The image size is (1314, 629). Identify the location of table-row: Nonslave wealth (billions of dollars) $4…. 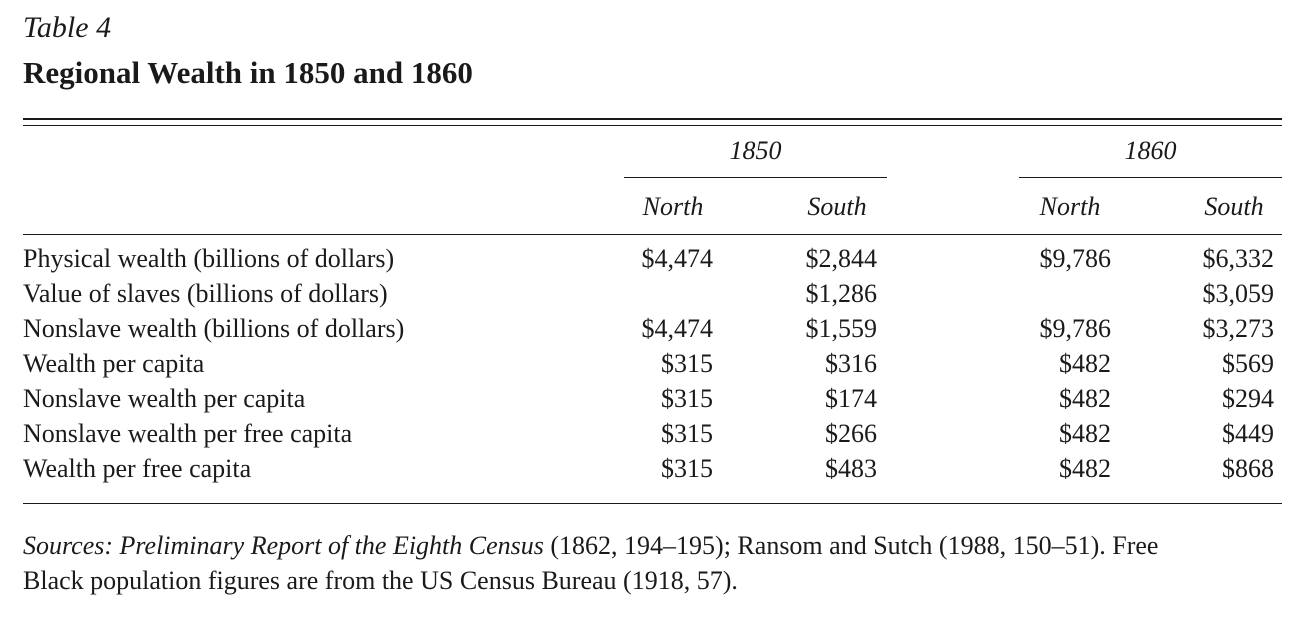
(652, 331).